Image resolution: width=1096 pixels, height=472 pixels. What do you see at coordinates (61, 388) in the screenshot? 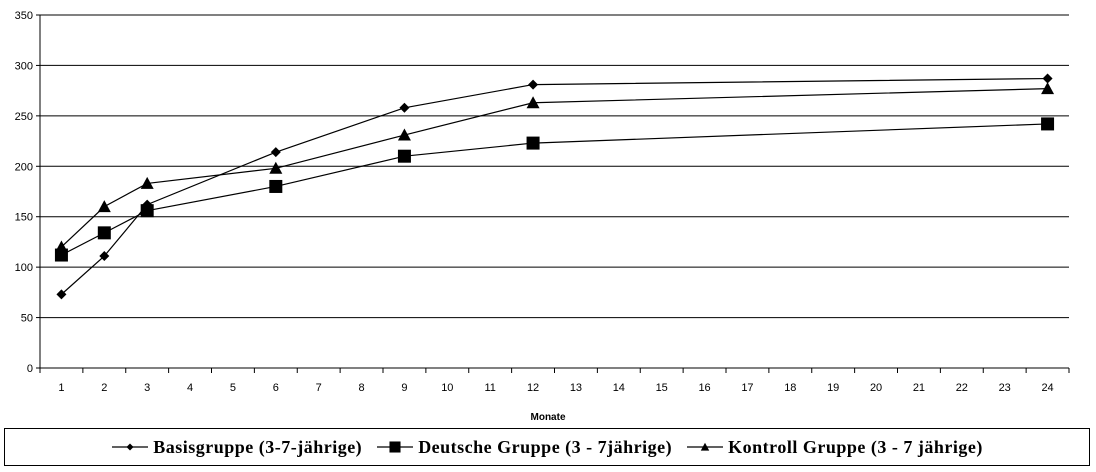
I see `x-tick-label: 1` at bounding box center [61, 388].